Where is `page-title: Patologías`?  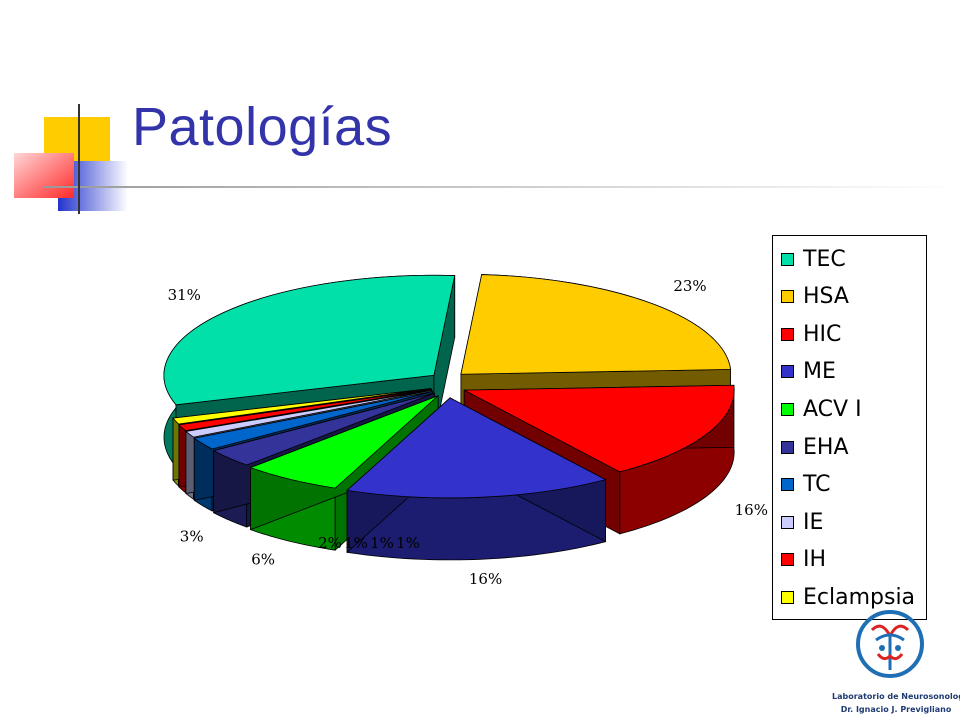 page-title: Patologías is located at coordinates (262, 127).